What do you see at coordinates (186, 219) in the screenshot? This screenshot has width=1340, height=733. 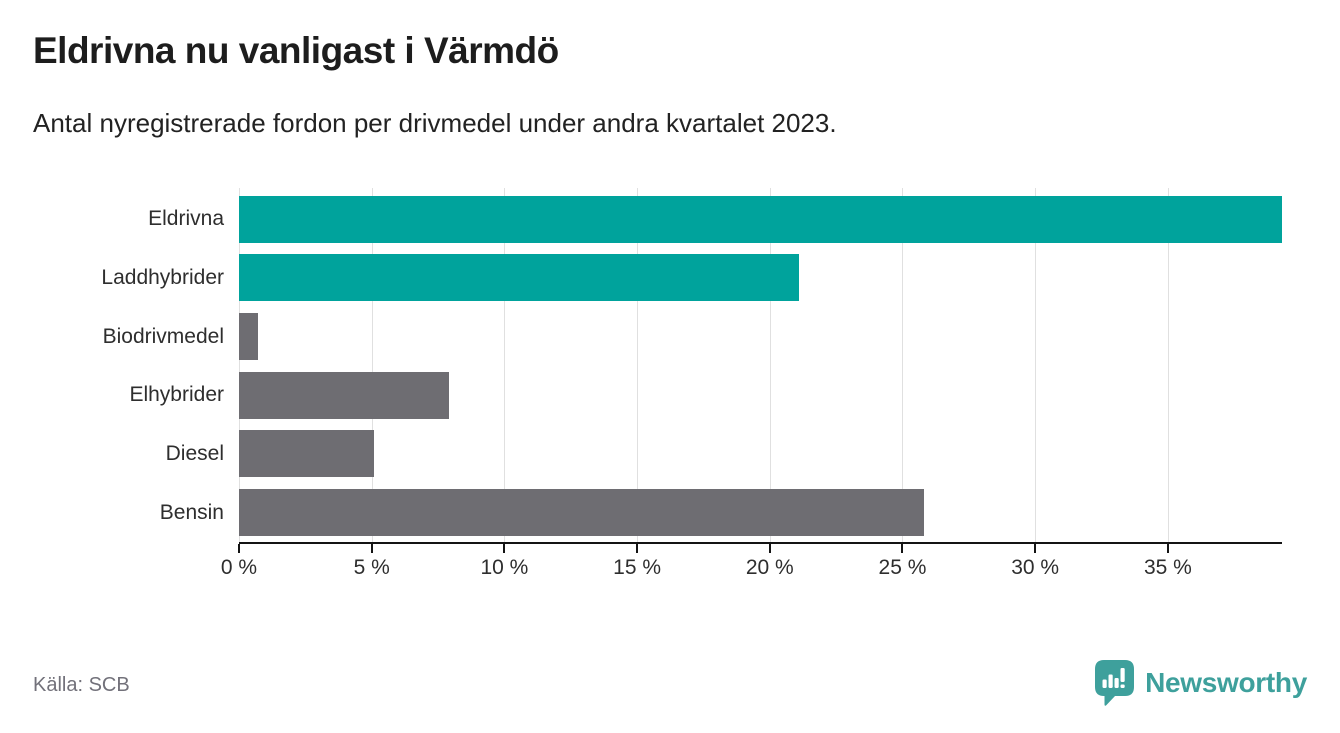 I see `y-axis-label: Eldrivna` at bounding box center [186, 219].